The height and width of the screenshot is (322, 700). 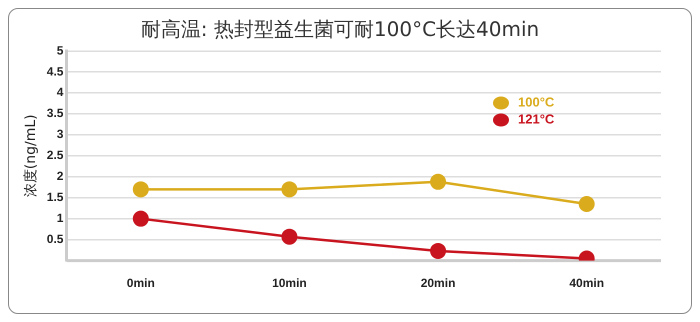 What do you see at coordinates (55, 239) in the screenshot?
I see `y-tick-label: 0.5` at bounding box center [55, 239].